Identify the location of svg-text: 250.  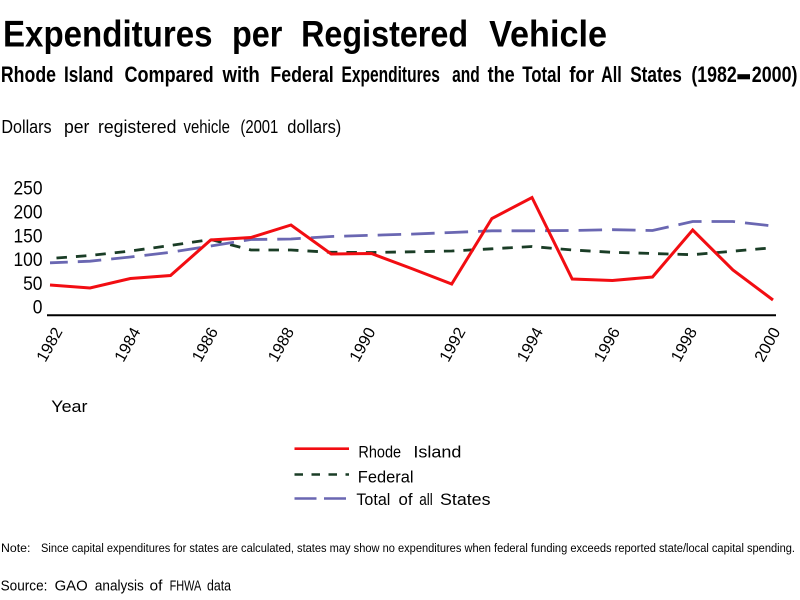
(28, 189).